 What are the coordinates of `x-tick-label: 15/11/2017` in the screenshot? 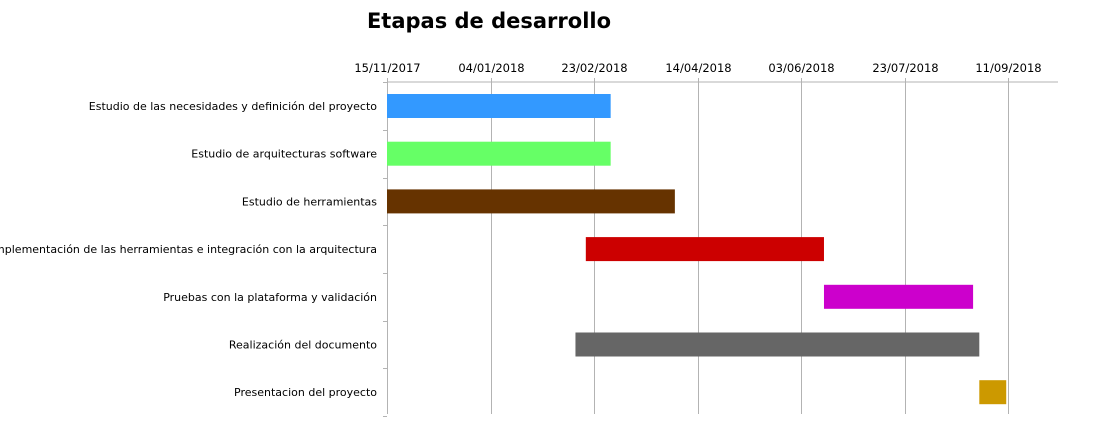 It's located at (387, 68).